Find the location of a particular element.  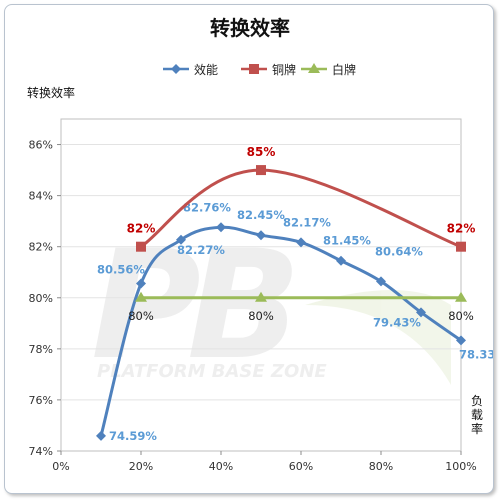

y-axis-label: 转换效率 is located at coordinates (51, 92).